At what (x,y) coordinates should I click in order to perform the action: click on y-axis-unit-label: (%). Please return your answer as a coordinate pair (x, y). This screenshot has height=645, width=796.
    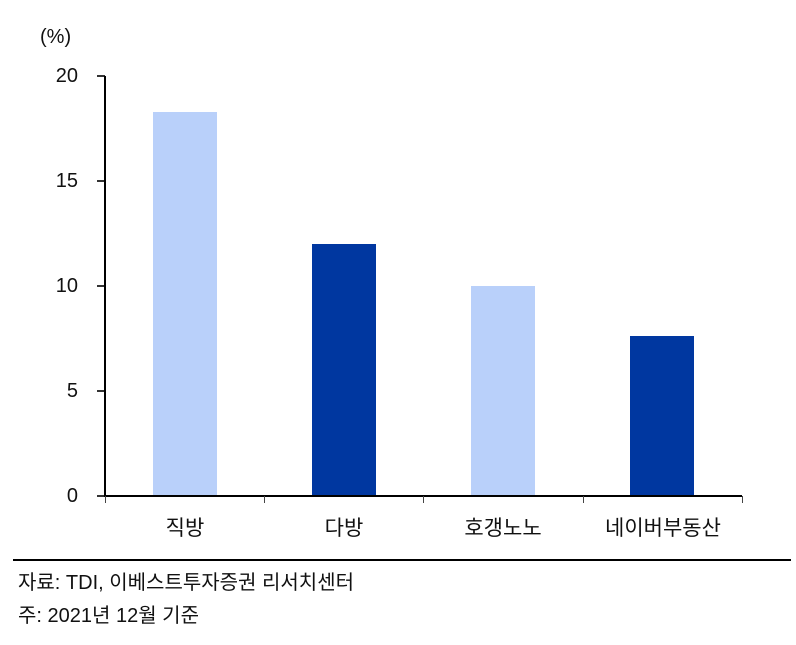
    Looking at the image, I should click on (56, 37).